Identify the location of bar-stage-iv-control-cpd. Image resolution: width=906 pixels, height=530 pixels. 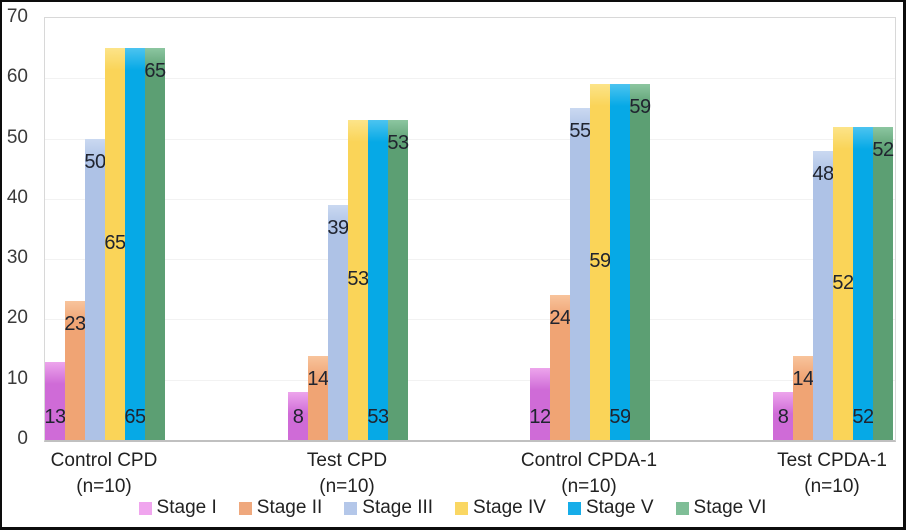
(115, 244).